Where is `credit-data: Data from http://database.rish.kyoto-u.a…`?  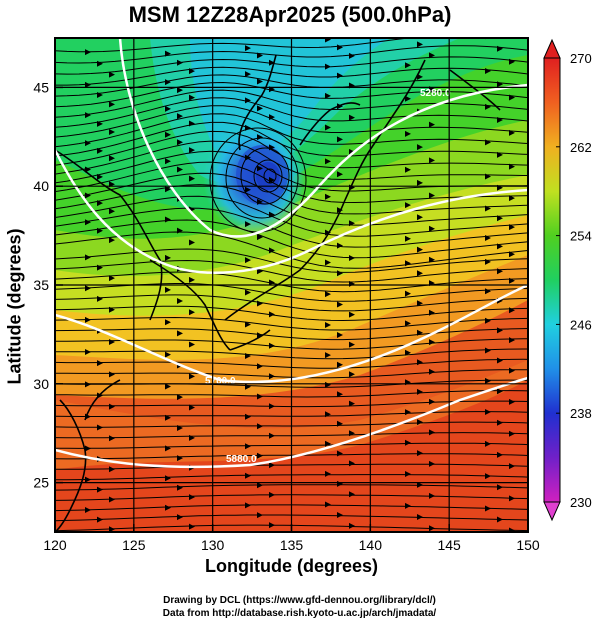
credit-data: Data from http://database.rish.kyoto-u.a… is located at coordinates (299, 613).